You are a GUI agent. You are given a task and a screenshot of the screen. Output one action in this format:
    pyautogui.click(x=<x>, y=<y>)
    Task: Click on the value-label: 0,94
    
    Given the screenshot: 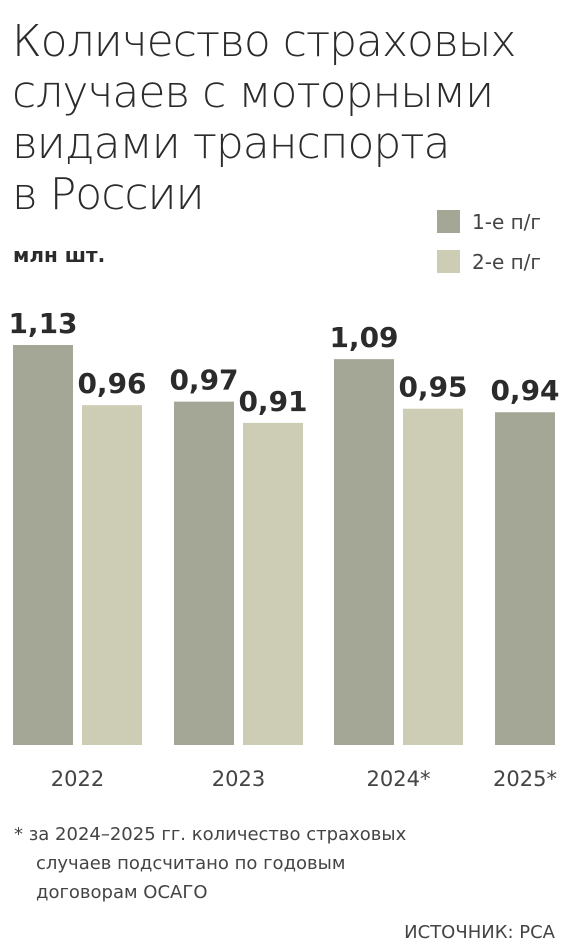 What is the action you would take?
    pyautogui.click(x=524, y=390)
    